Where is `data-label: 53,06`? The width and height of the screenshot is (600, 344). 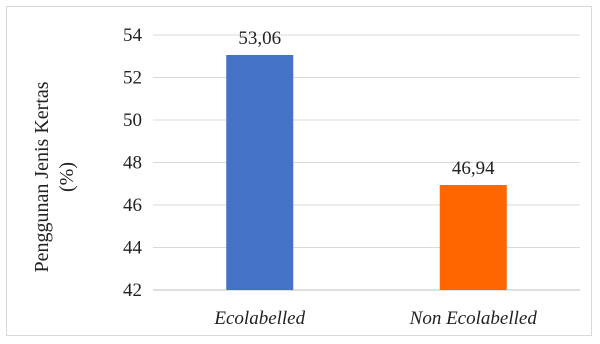 data-label: 53,06 is located at coordinates (259, 38).